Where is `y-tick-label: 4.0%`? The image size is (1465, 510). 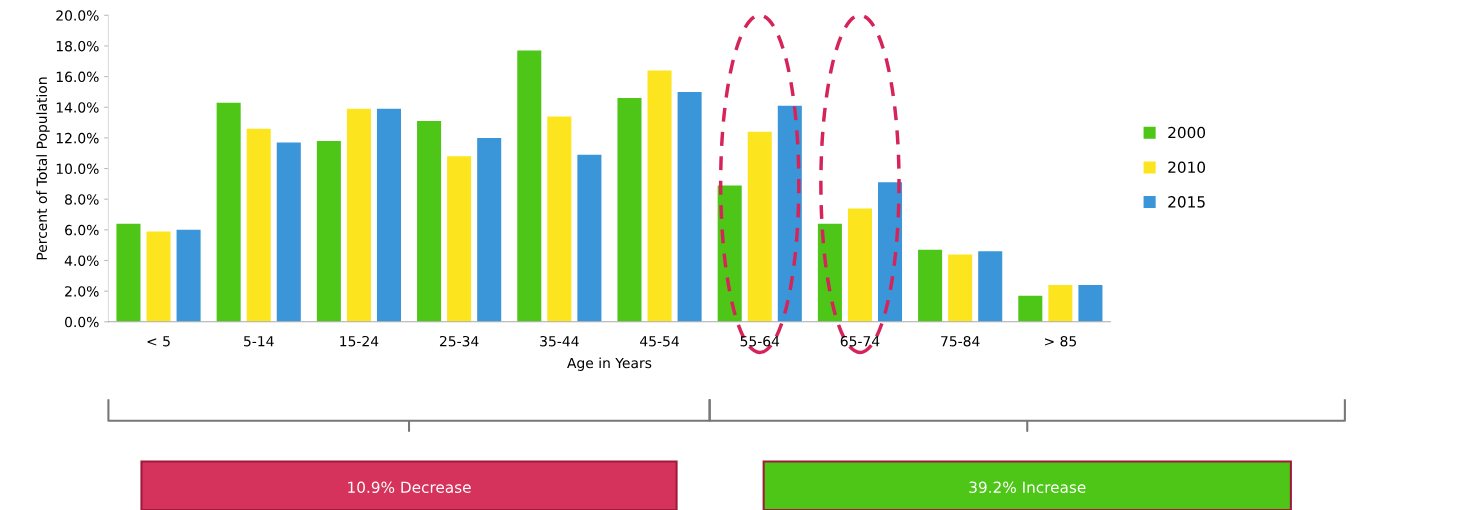 y-tick-label: 4.0% is located at coordinates (81, 260).